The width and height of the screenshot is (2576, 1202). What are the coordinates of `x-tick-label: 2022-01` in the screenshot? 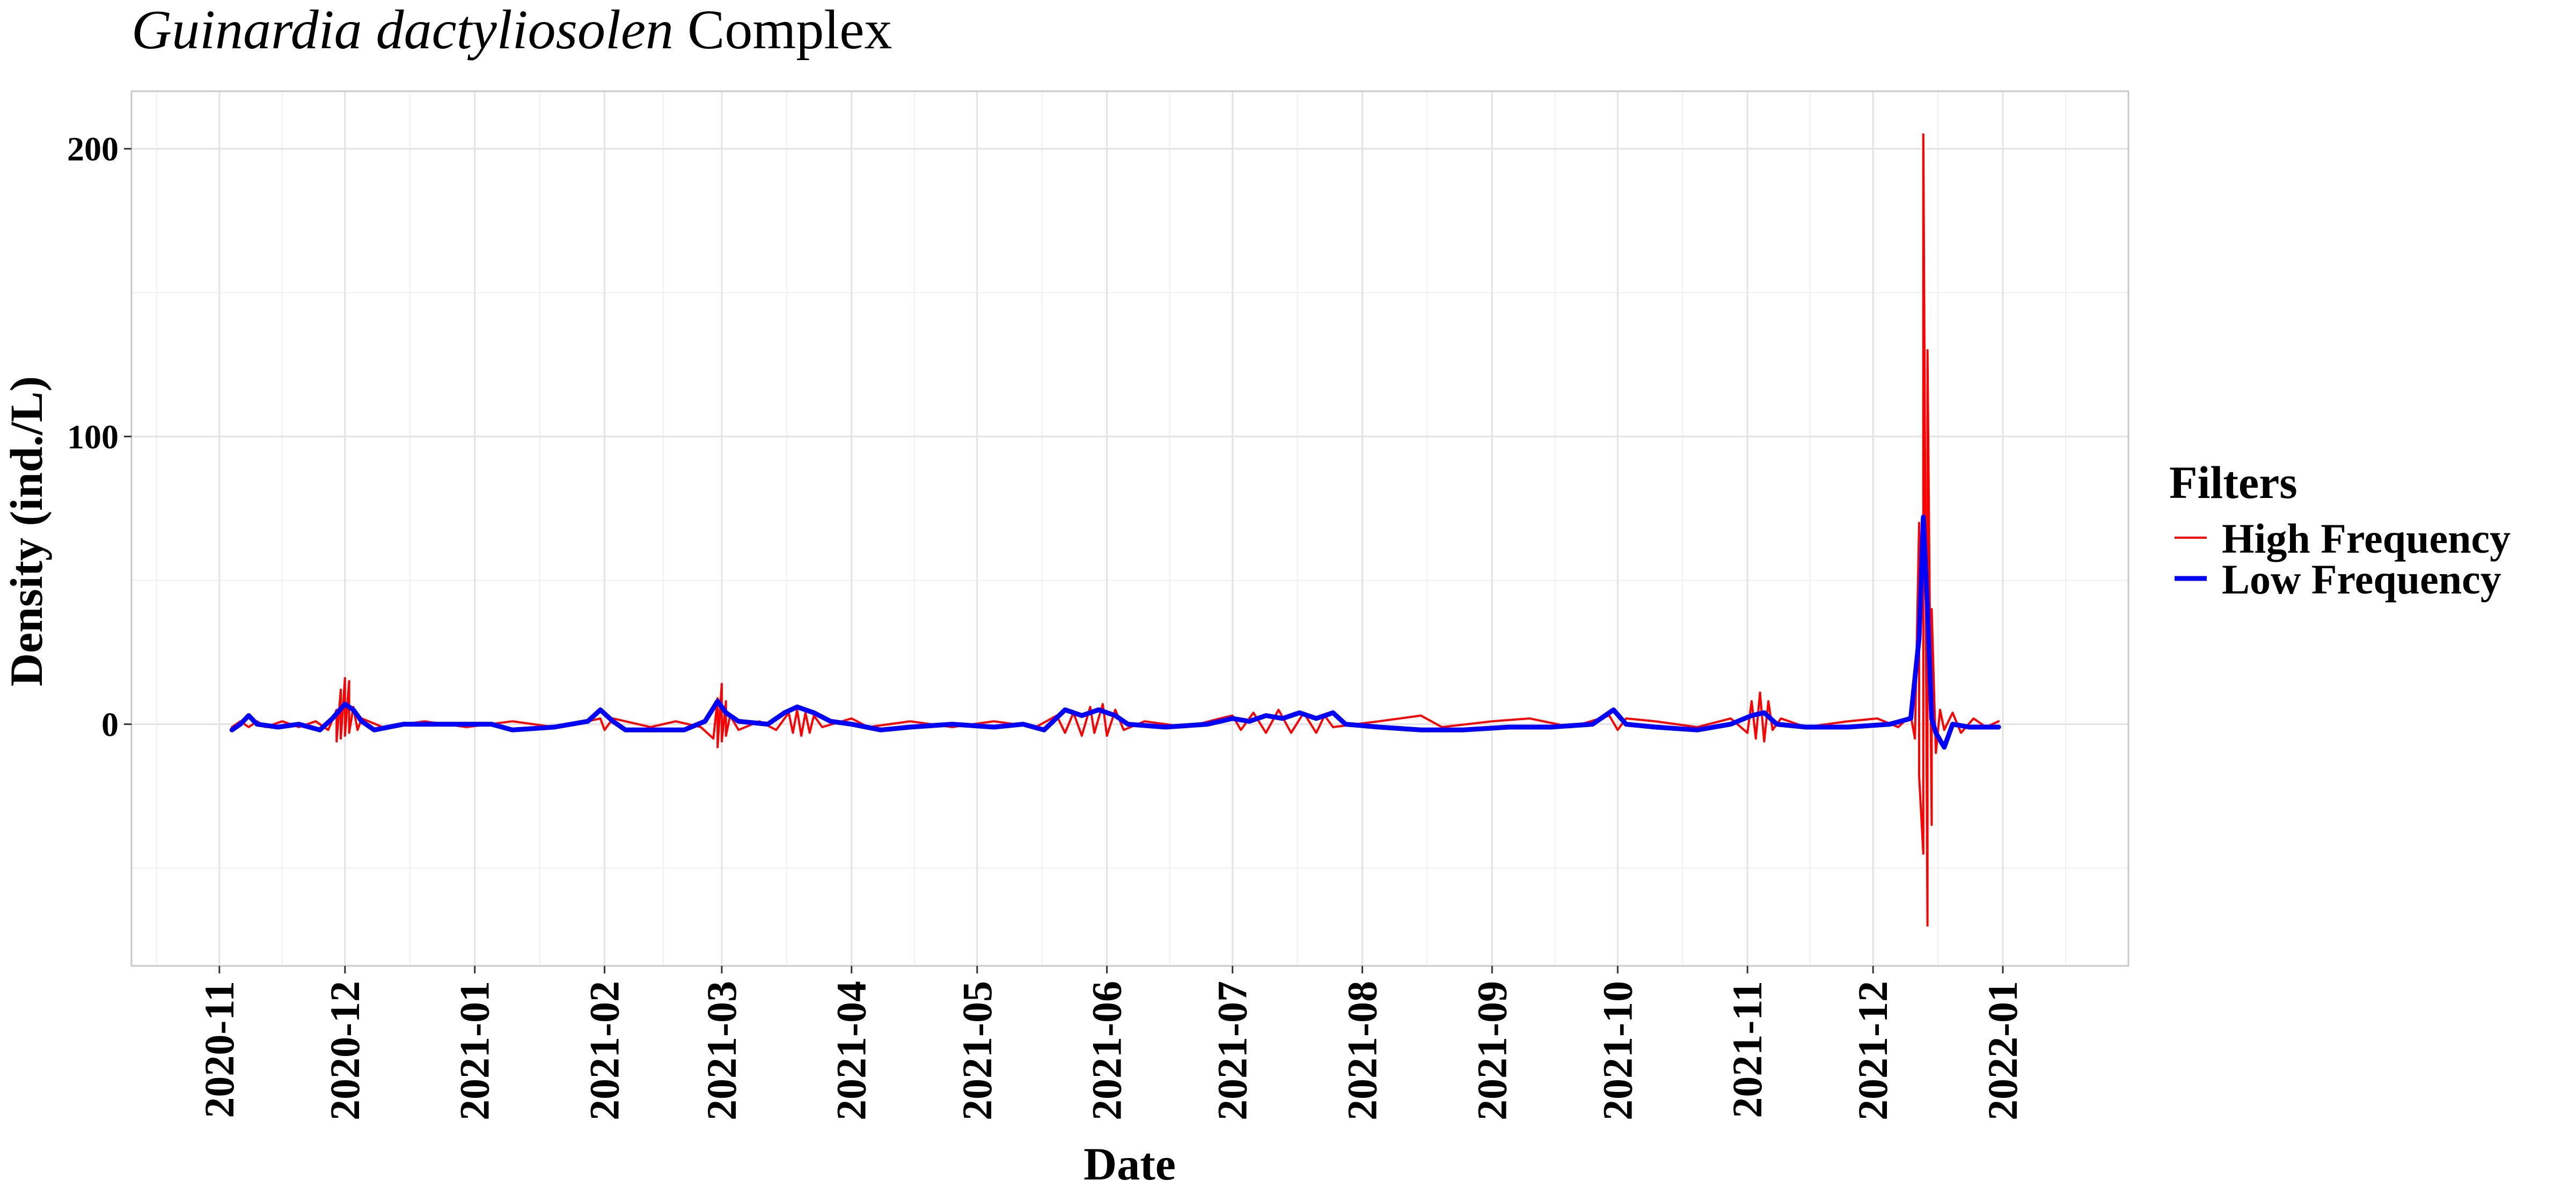 It's located at (2002, 1050).